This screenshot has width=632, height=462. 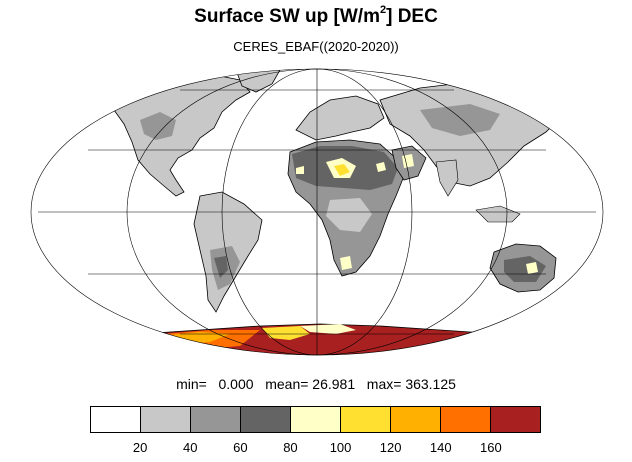 I want to click on colorbar-tick-label: 40, so click(x=190, y=447).